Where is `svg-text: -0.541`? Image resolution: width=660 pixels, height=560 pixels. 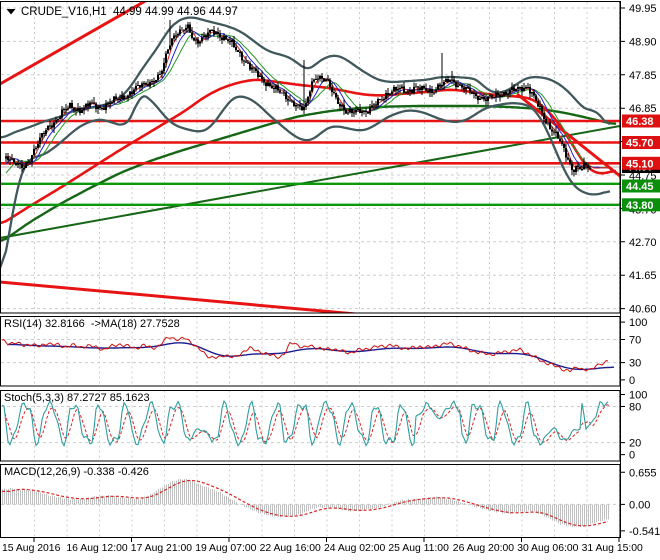
svg-text: -0.541 is located at coordinates (644, 532).